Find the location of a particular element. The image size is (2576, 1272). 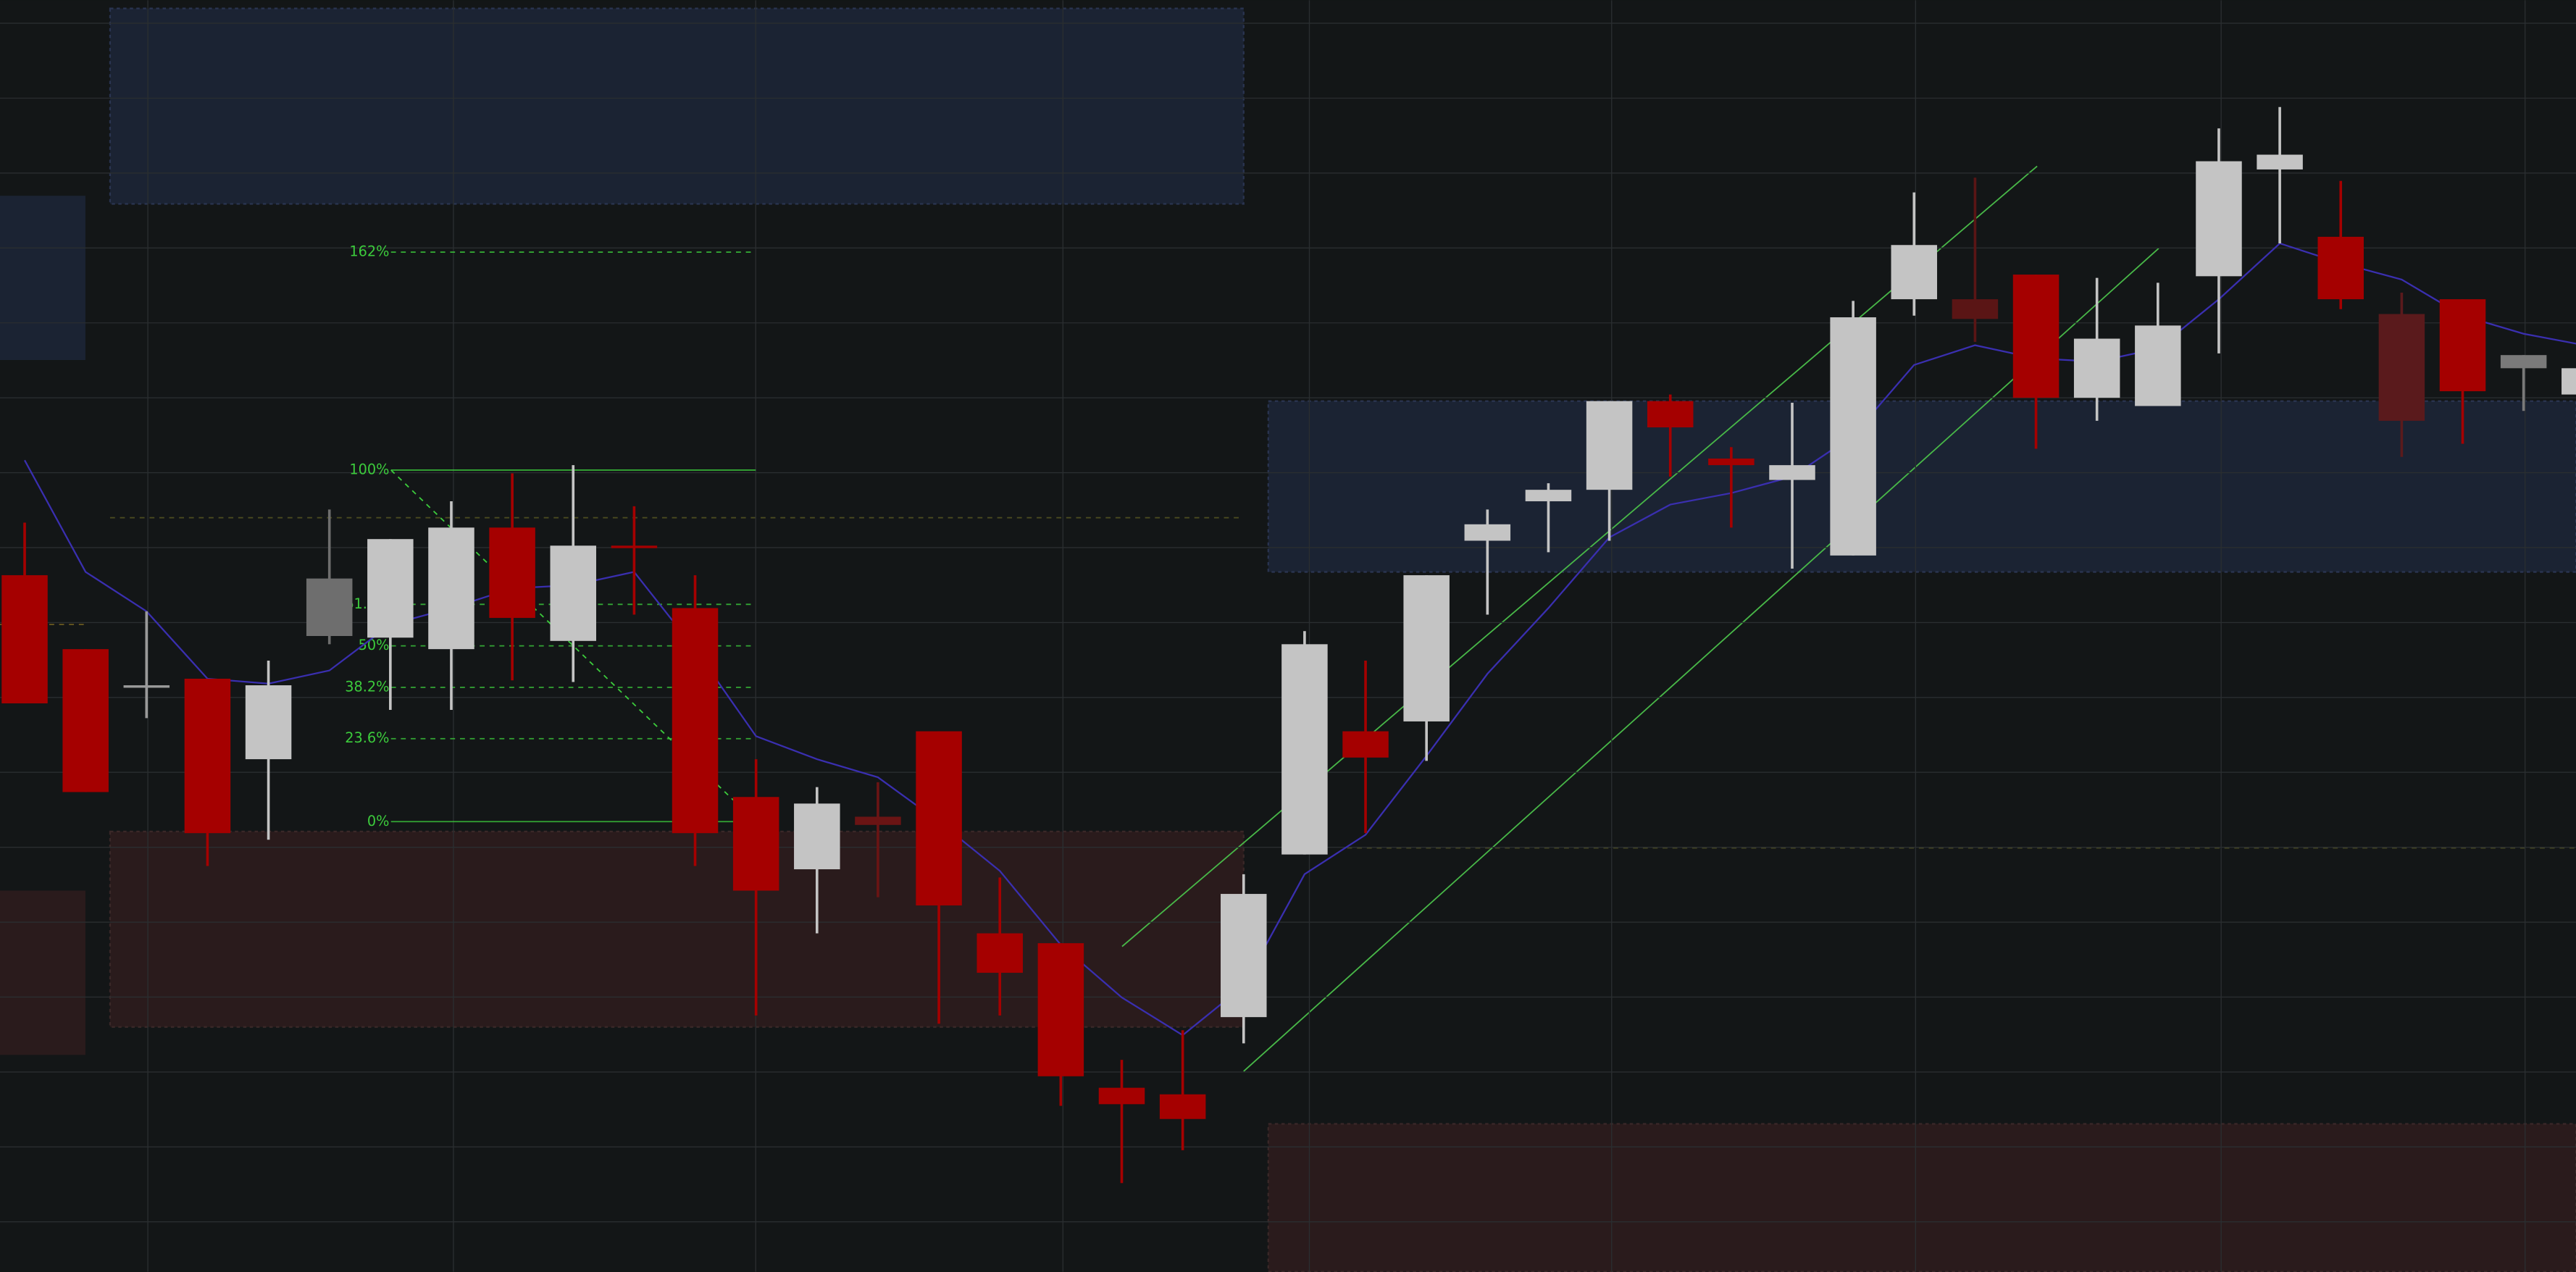

fib-label: 0% is located at coordinates (378, 821).